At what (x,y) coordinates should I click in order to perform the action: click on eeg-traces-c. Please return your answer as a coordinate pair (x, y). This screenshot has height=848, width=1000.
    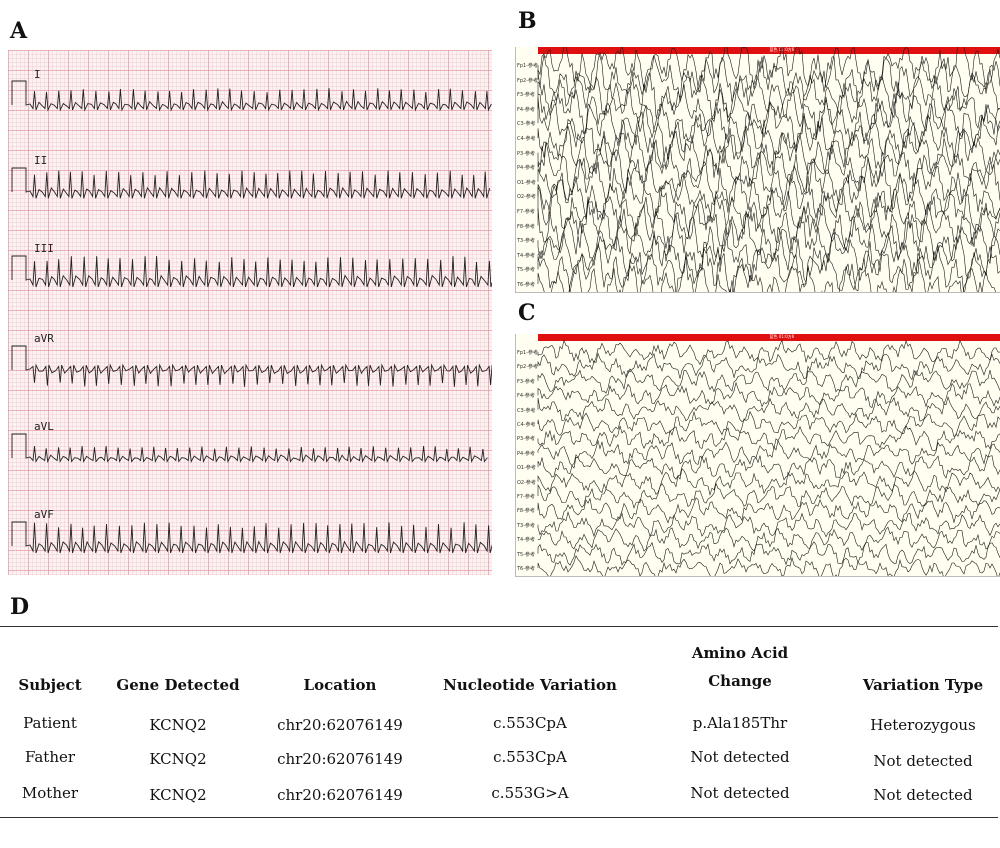
    Looking at the image, I should click on (768, 457).